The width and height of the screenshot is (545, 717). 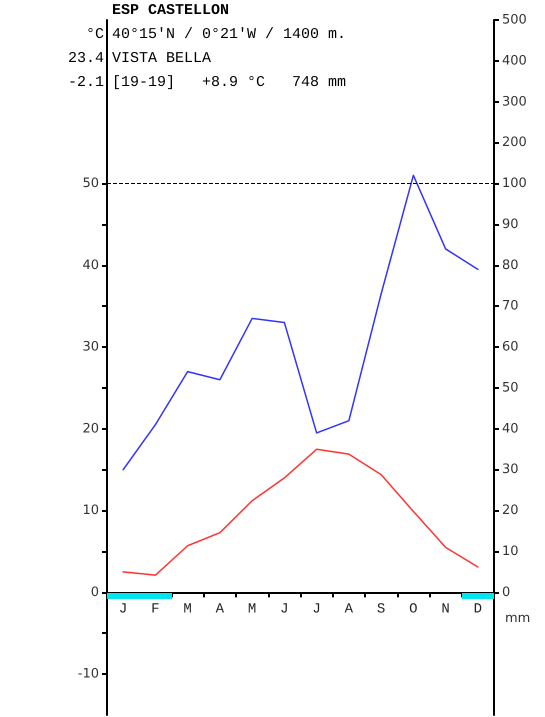 I want to click on x-tick-label: F, so click(x=155, y=609).